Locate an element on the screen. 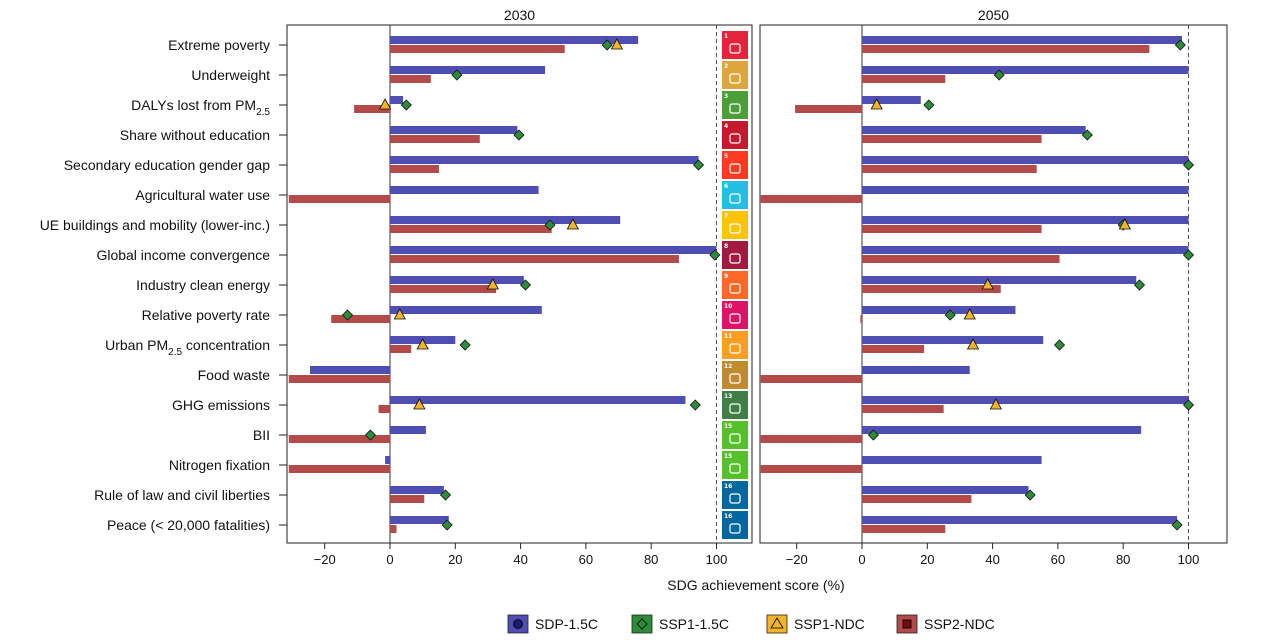  sdg-goal-12-icon: 12 is located at coordinates (735, 375).